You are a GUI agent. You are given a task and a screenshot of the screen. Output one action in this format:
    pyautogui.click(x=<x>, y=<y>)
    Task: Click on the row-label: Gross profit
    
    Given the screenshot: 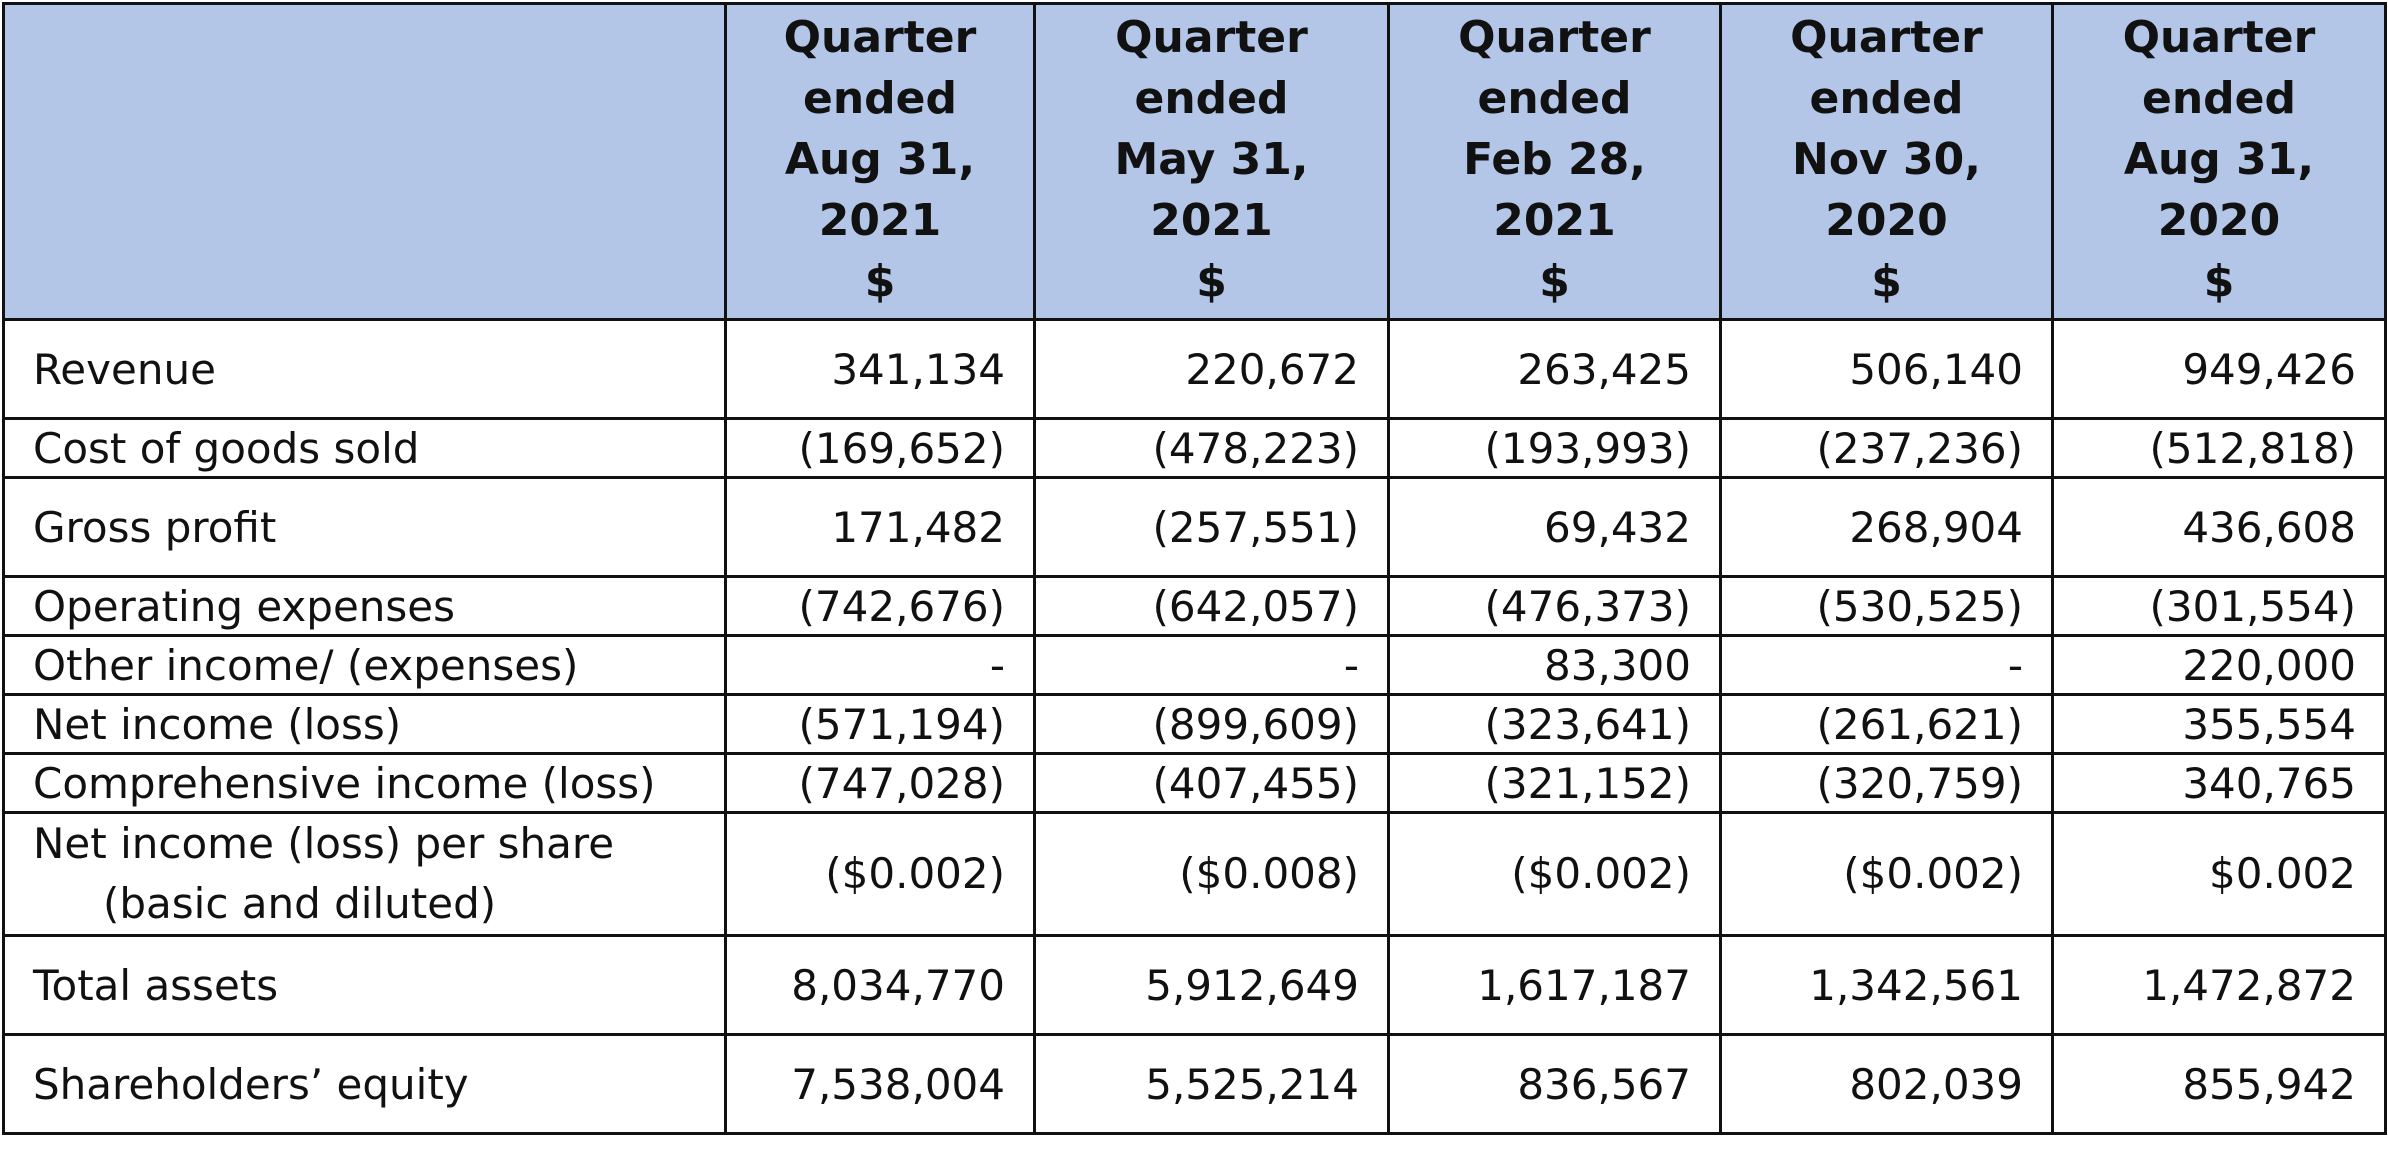 What is the action you would take?
    pyautogui.click(x=364, y=527)
    